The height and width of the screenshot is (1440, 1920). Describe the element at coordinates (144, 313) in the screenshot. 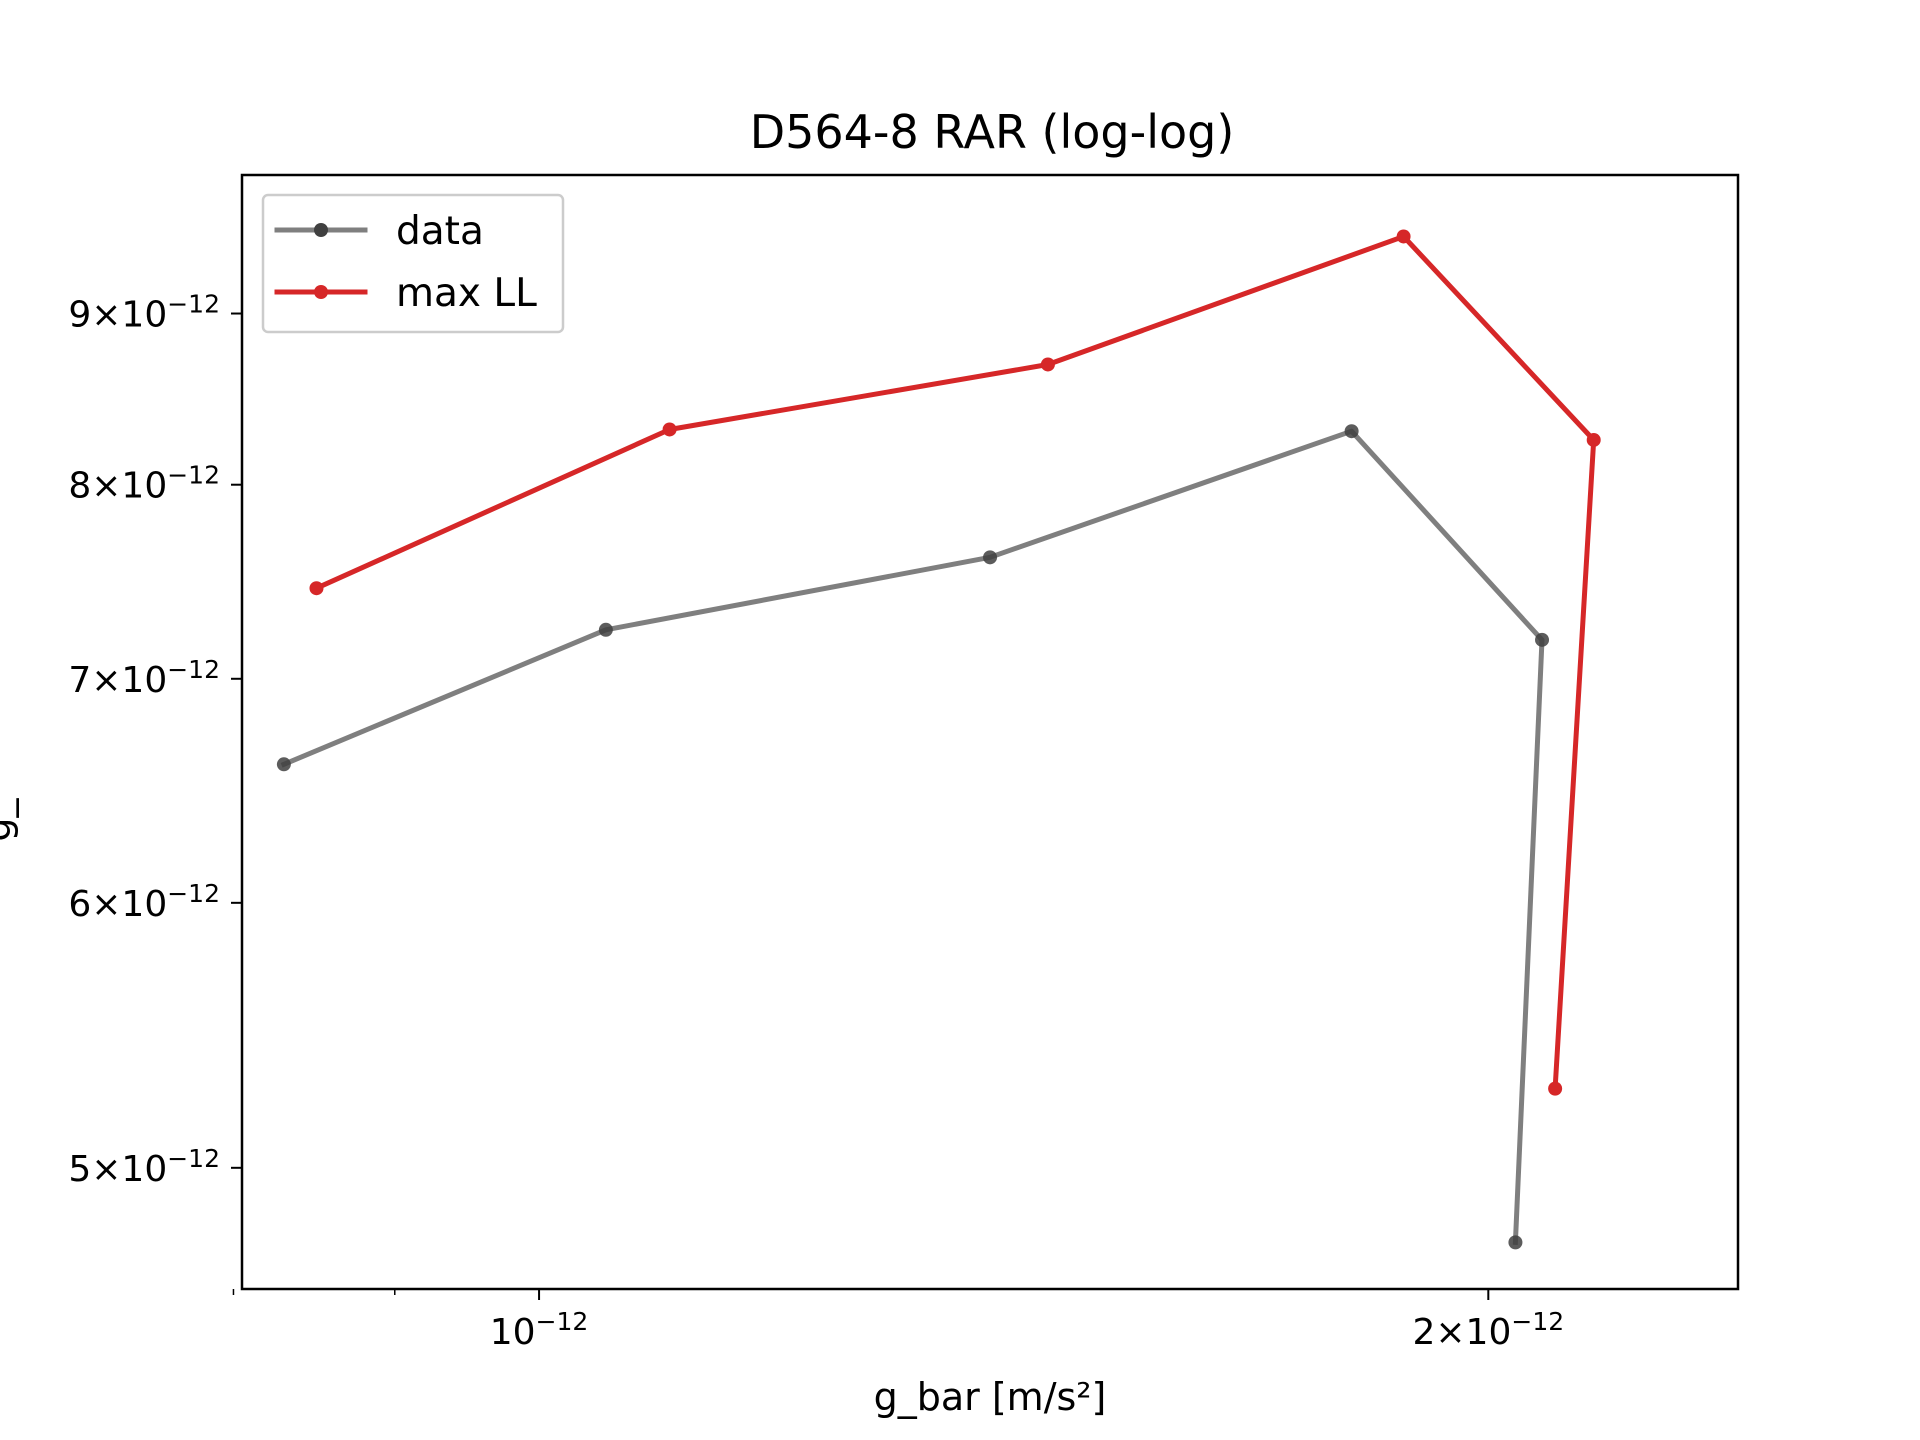

I see `y-tick-label: 9×10⁻¹²` at that location.